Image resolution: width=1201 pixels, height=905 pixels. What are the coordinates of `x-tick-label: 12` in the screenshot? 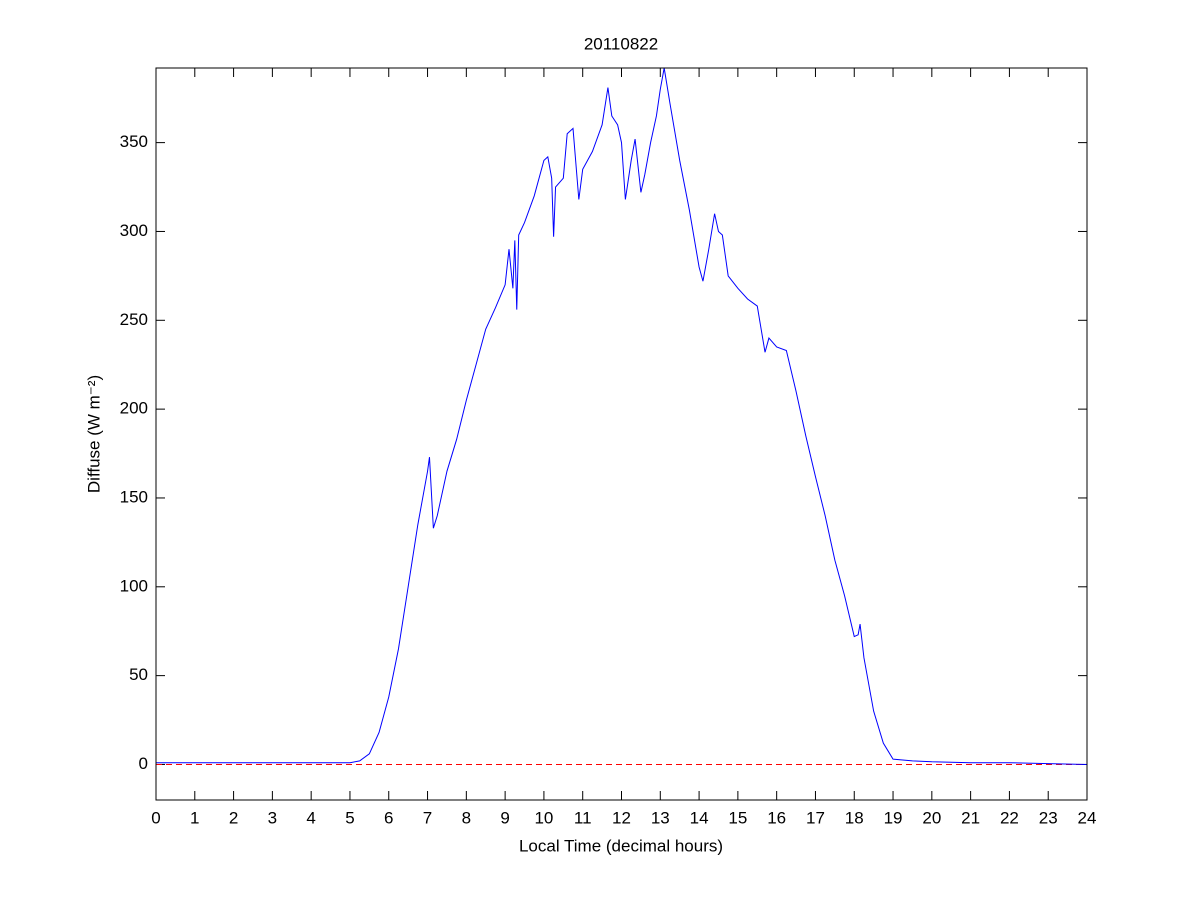 It's located at (621, 817).